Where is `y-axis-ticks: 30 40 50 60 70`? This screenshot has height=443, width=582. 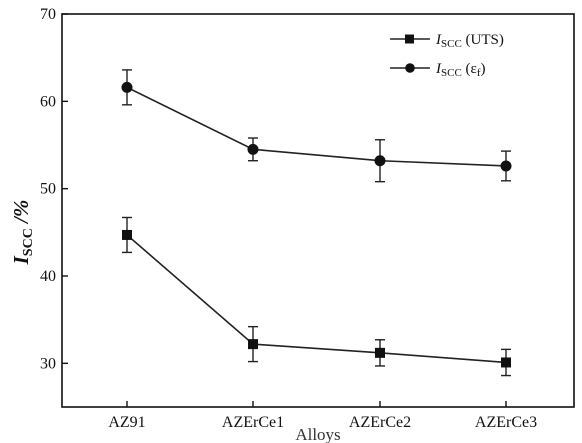 y-axis-ticks: 30 40 50 60 70 is located at coordinates (54, 189).